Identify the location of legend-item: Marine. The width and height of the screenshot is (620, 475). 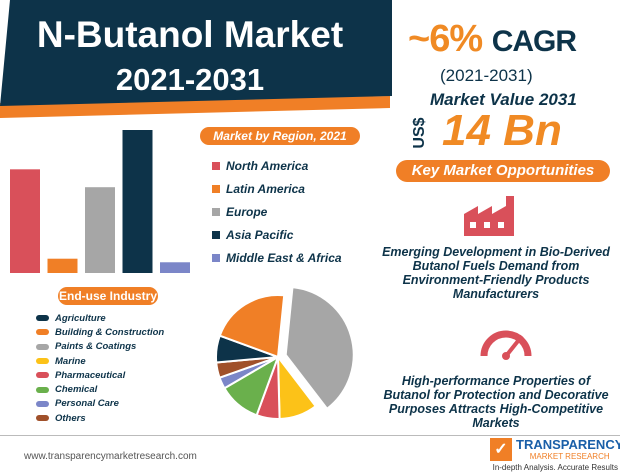
(100, 361).